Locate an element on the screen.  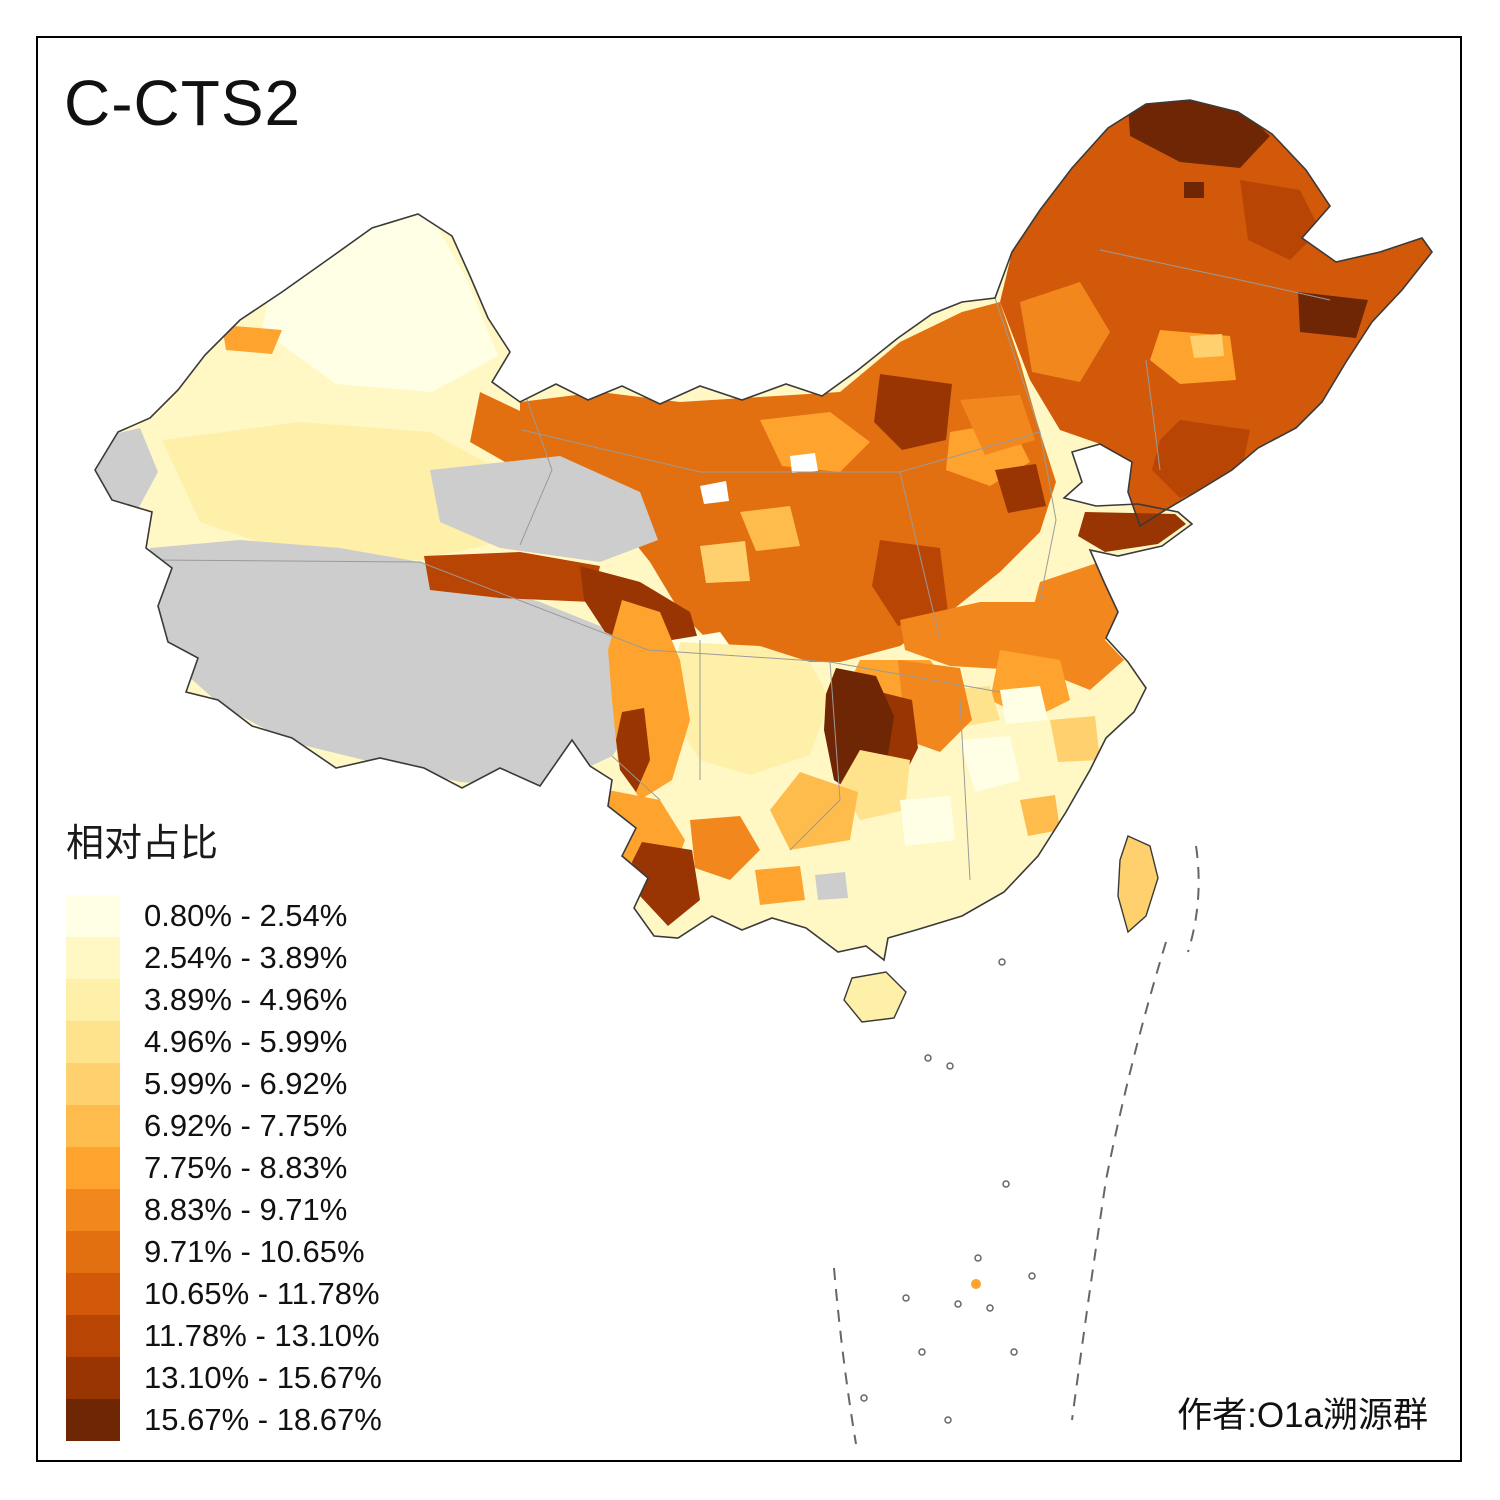
region-guizhou-mid is located at coordinates (814, 811).